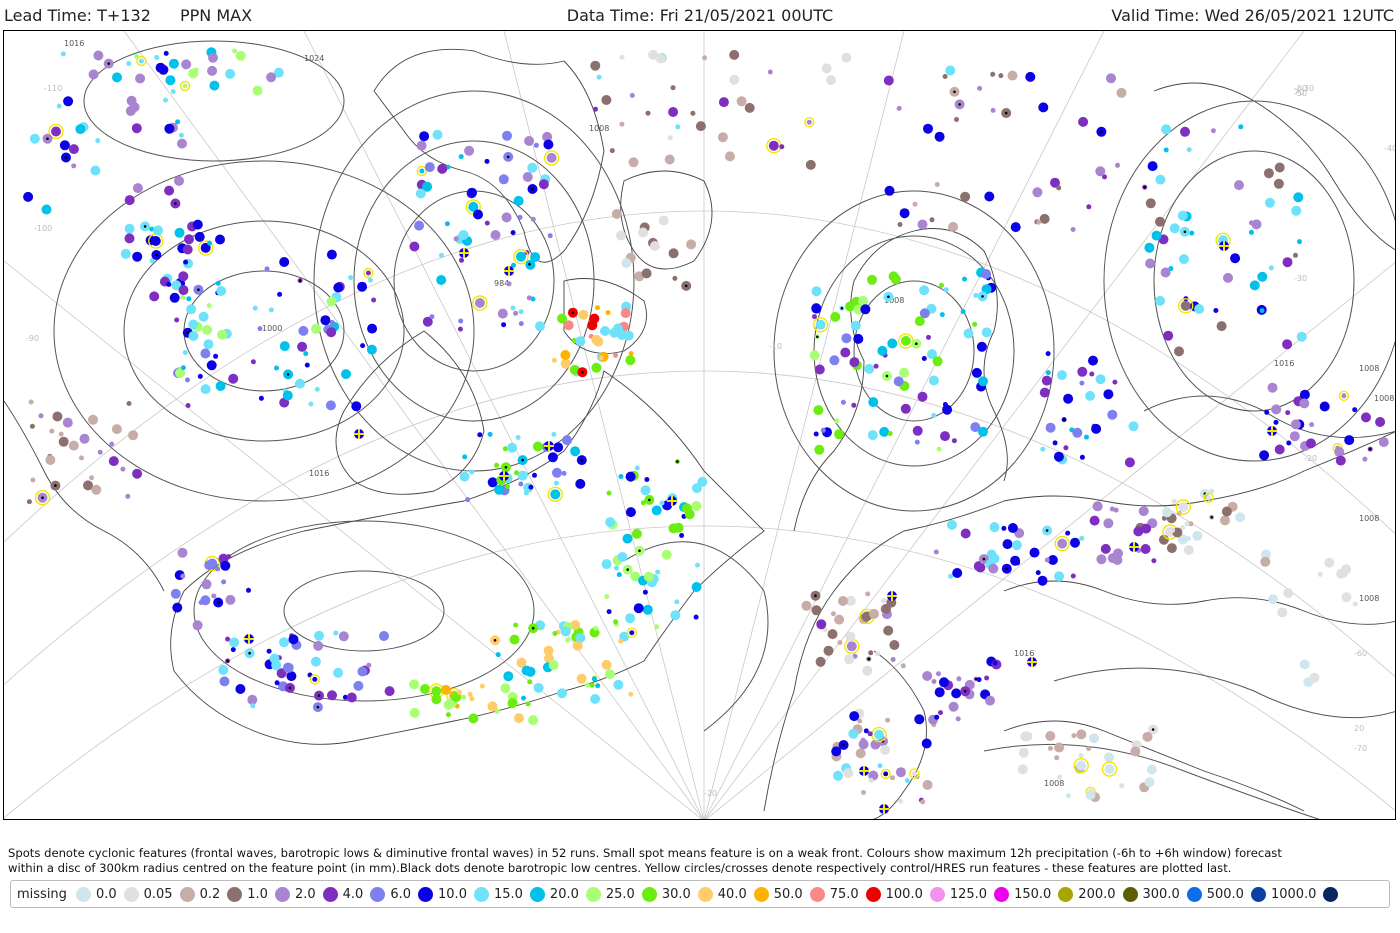 Image resolution: width=1400 pixels, height=933 pixels. Describe the element at coordinates (904, 894) in the screenshot. I see `legend-label: 100.0` at that location.